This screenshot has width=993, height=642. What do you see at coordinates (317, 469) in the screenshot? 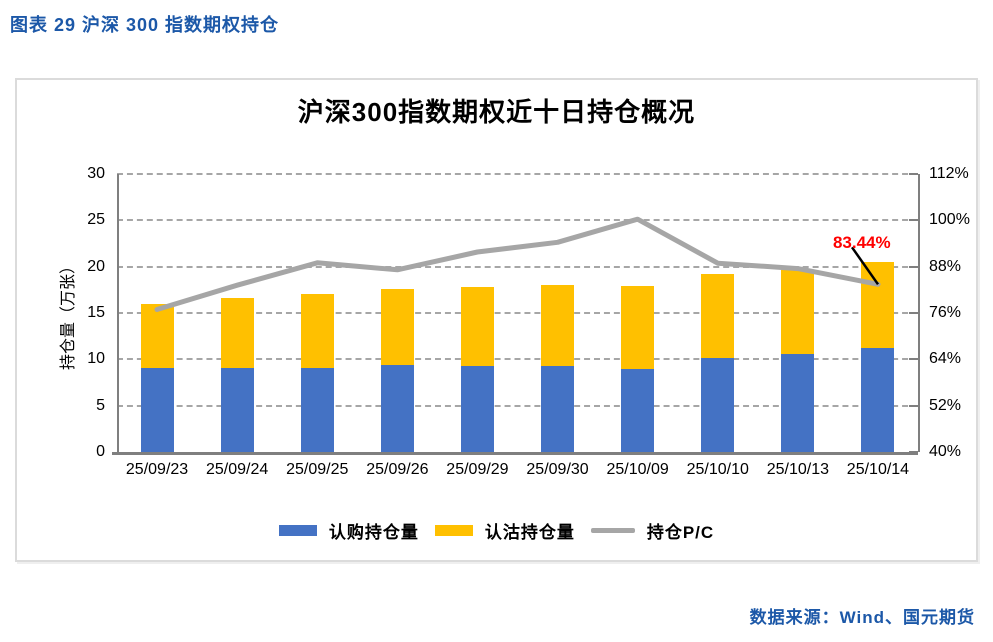
I see `x-tick-label: 25/09/25` at bounding box center [317, 469].